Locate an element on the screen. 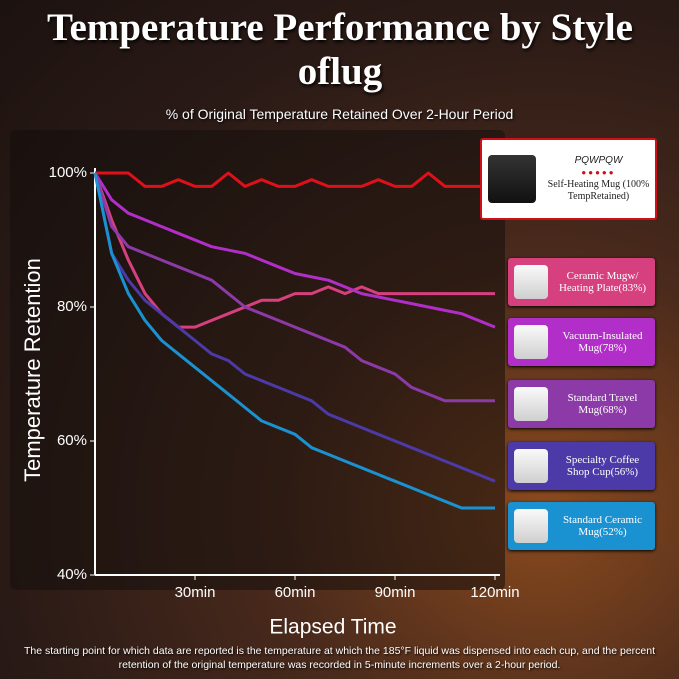 The height and width of the screenshot is (679, 679). x-tick-label: 60min is located at coordinates (295, 592).